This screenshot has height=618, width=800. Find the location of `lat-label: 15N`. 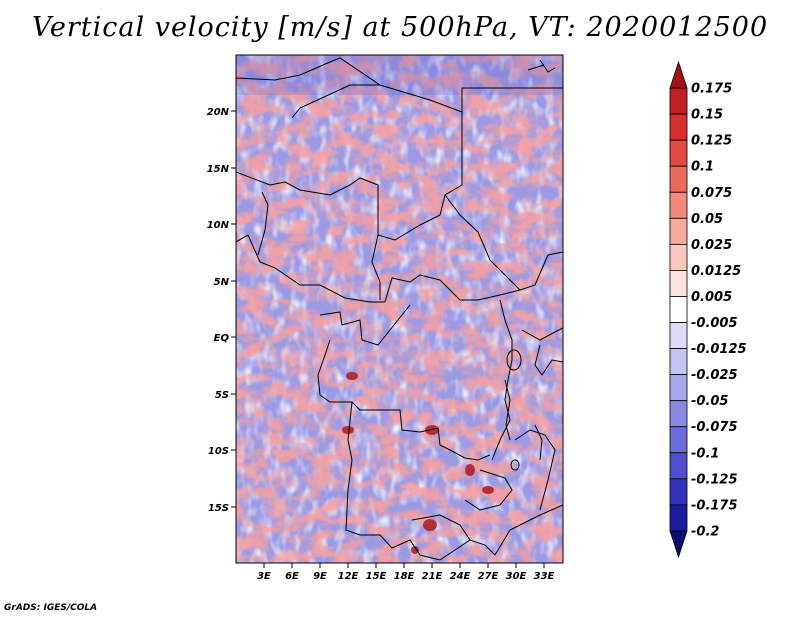

lat-label: 15N is located at coordinates (218, 169).